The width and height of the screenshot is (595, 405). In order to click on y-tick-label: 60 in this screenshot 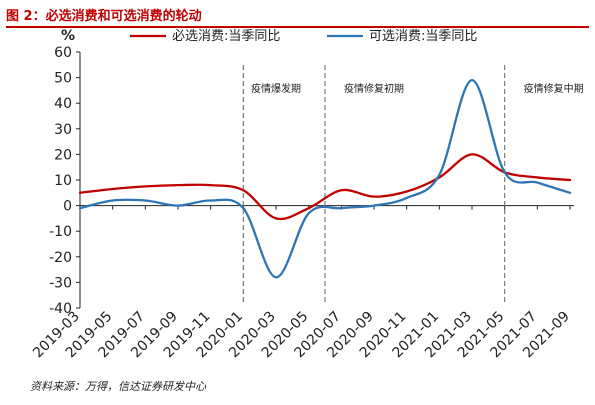, I will do `click(63, 53)`.